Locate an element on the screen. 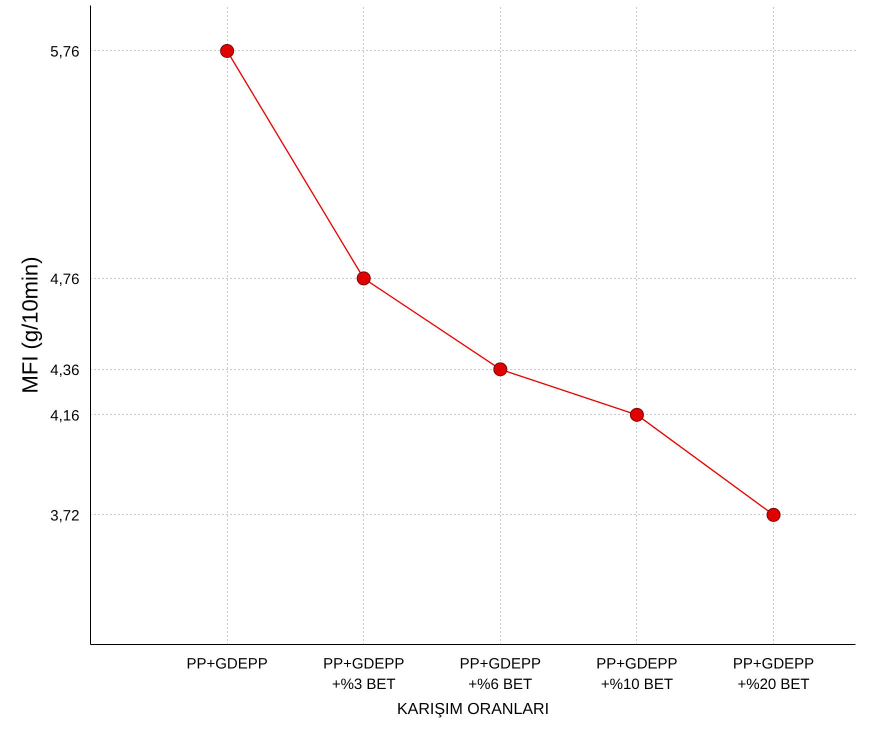 The height and width of the screenshot is (738, 872). x-tick-label: PP+GDEPP +%20 BET is located at coordinates (773, 674).